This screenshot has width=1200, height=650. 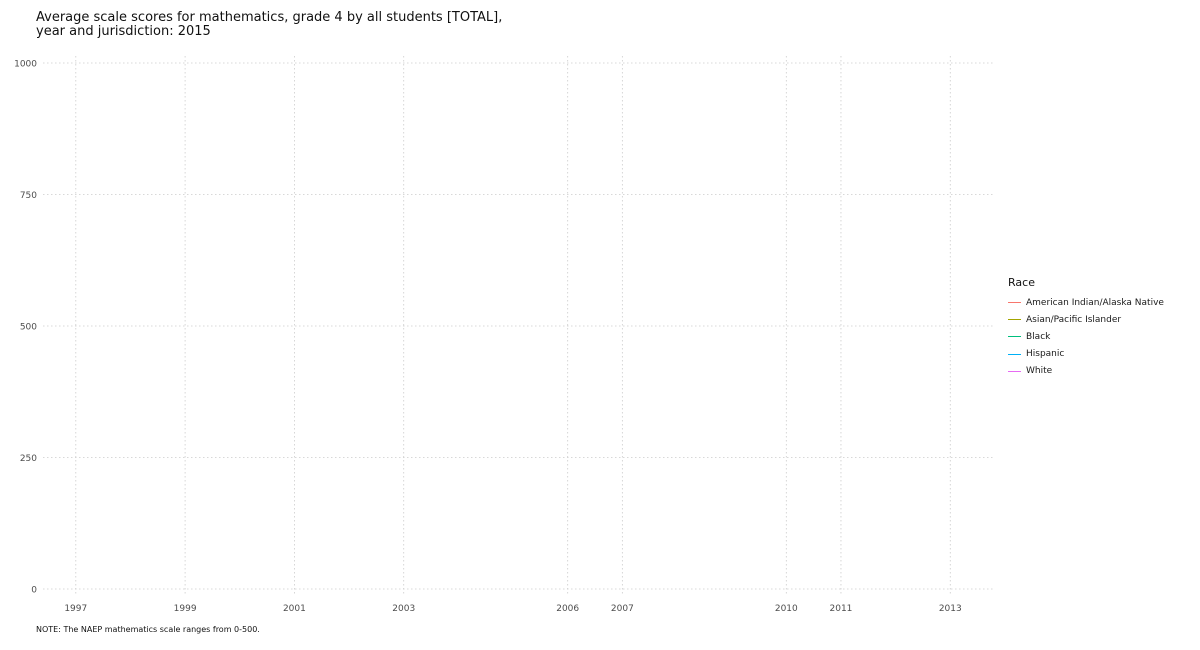 I want to click on legend-label: White, so click(x=1039, y=371).